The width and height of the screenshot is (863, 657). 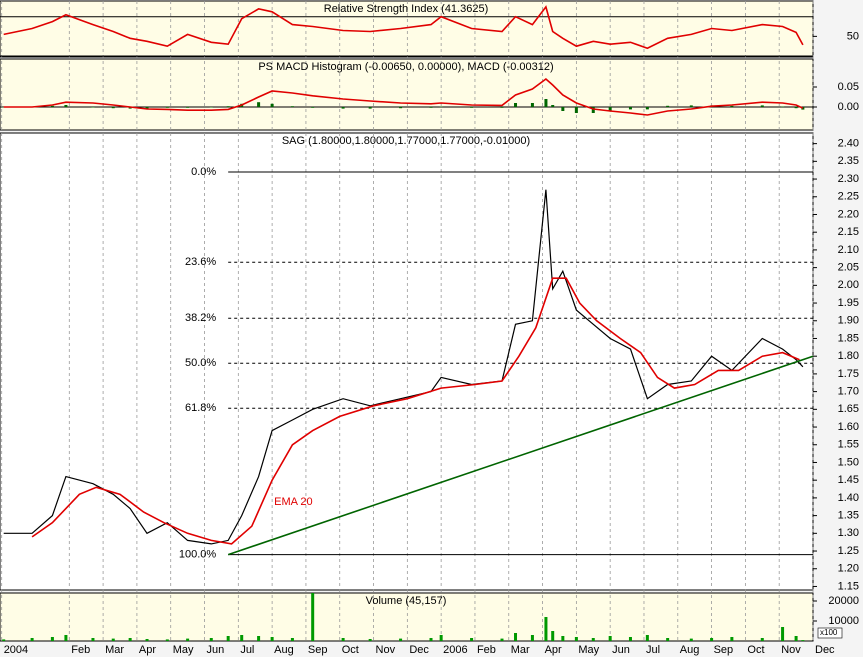 I want to click on fib-label: 50.0%, so click(x=200, y=363).